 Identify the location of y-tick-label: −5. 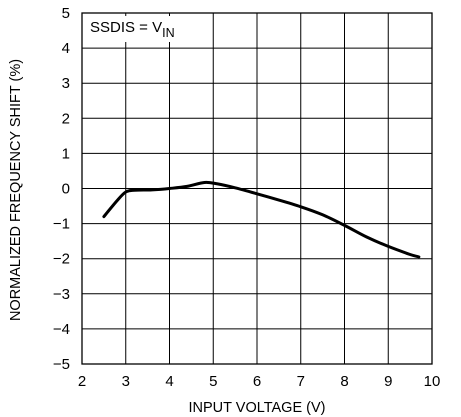
(61, 364).